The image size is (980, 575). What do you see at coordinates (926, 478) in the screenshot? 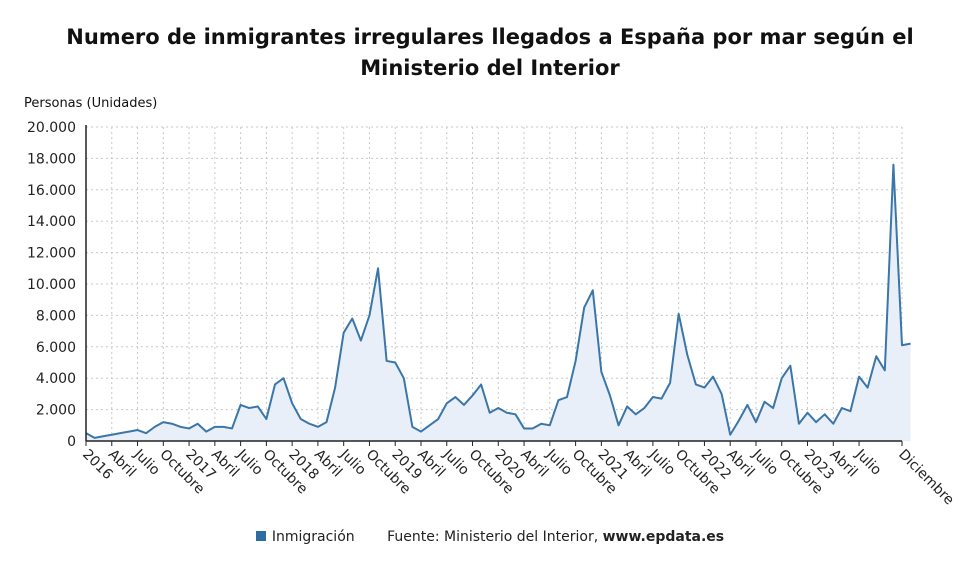
I see `x-tick-label: Diciembre` at bounding box center [926, 478].